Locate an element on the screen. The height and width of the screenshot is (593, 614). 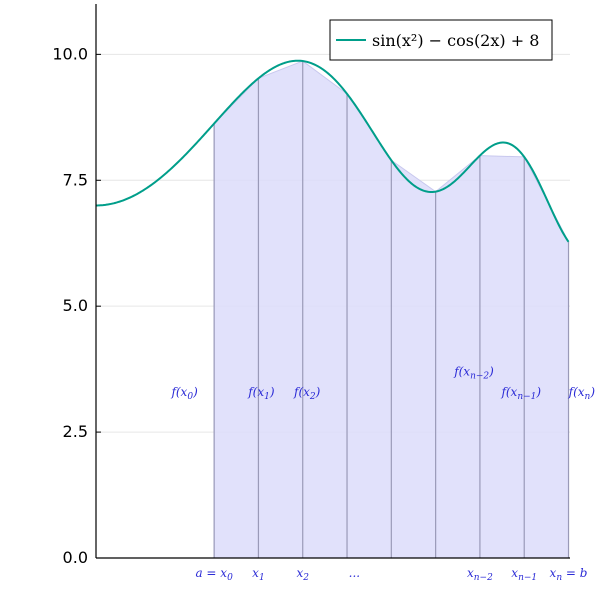
y-annotation-2: f(x2) is located at coordinates (307, 393).